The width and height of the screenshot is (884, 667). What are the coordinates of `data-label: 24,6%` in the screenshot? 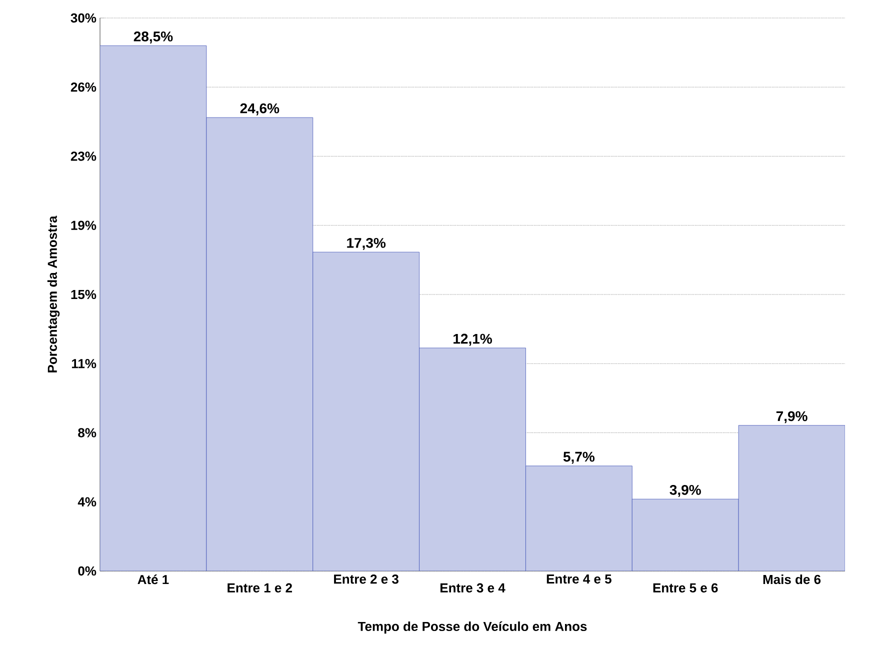 It's located at (260, 109).